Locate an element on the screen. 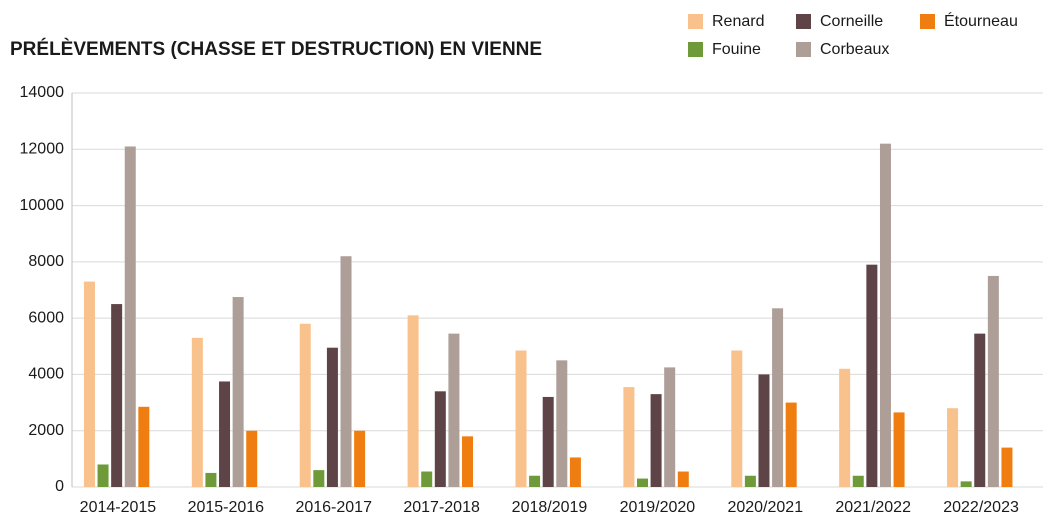 The width and height of the screenshot is (1046, 515). x-tick-label: 2015-2016 is located at coordinates (226, 507).